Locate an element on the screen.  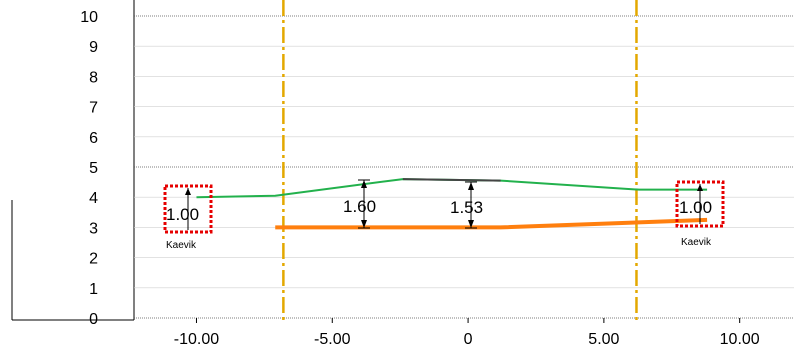
x-tick-label: 0 is located at coordinates (468, 339).